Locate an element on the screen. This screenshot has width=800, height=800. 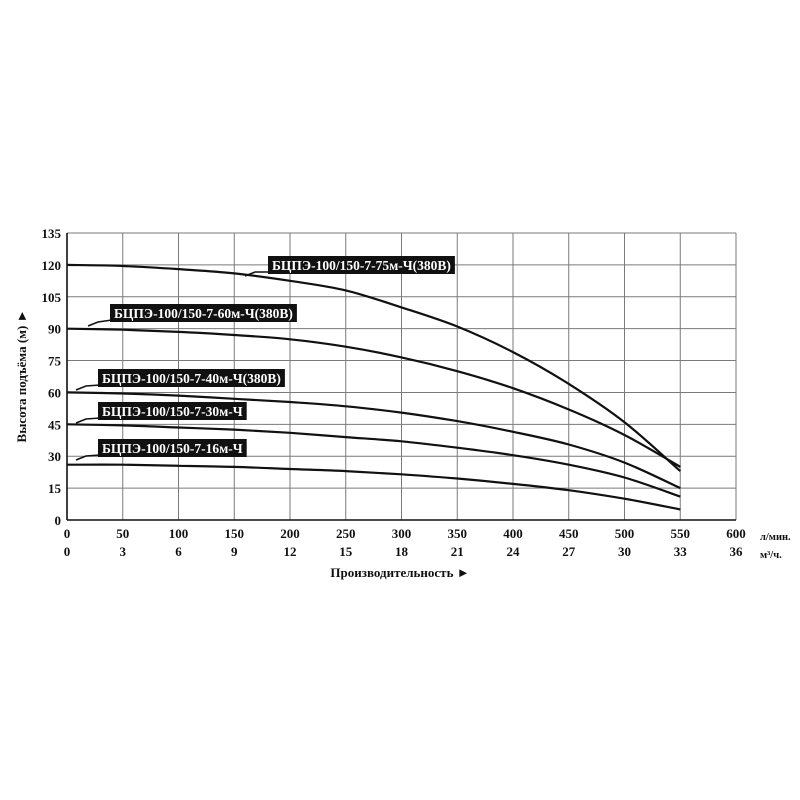
x-tick-label: 150 is located at coordinates (235, 533).